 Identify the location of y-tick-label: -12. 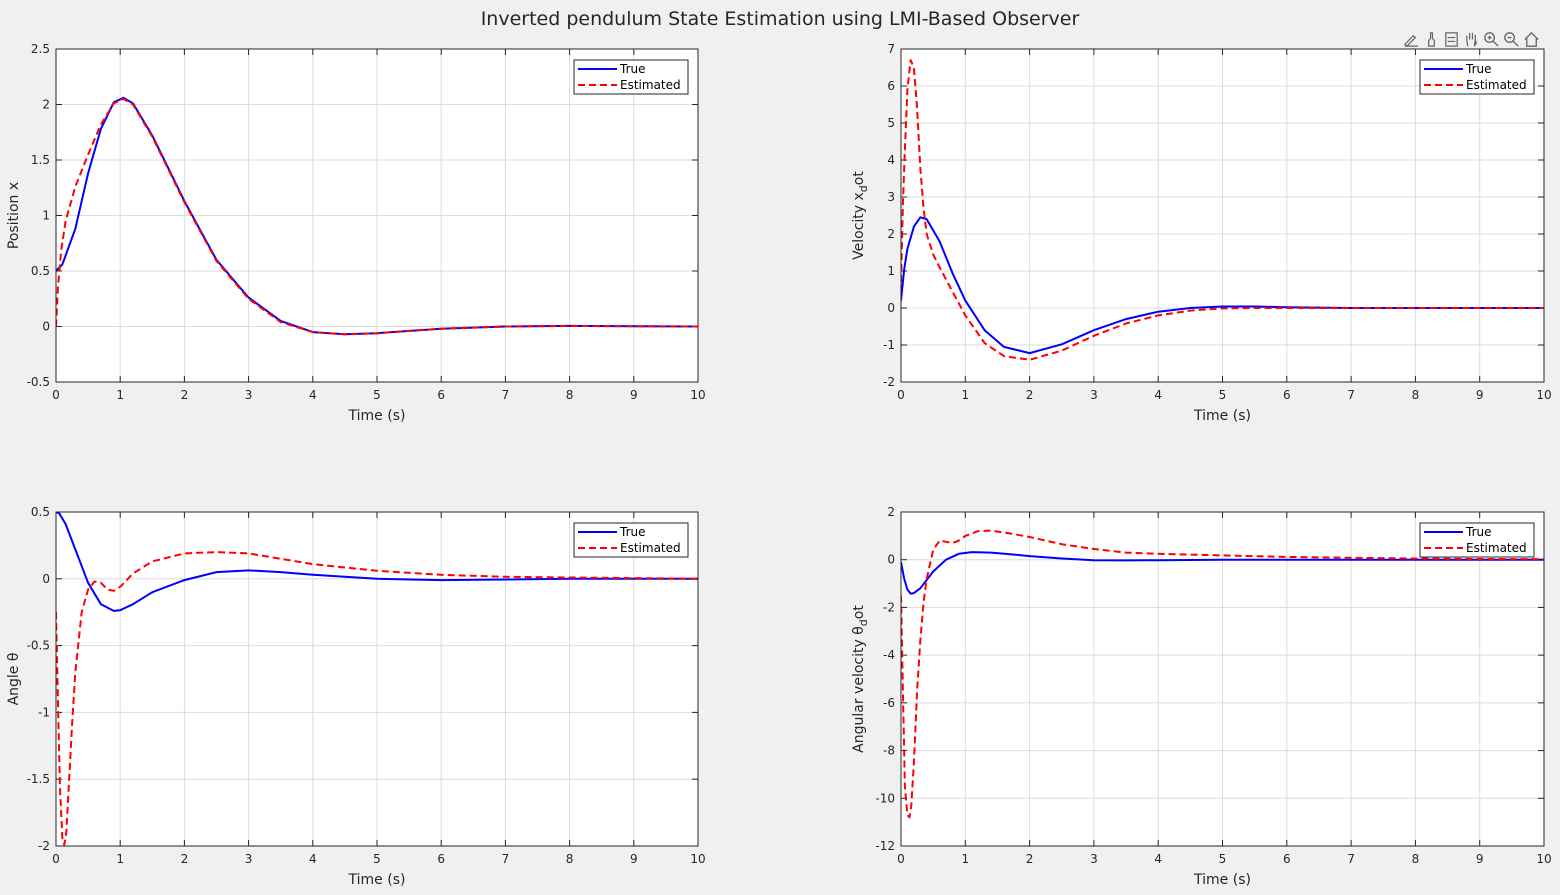
(885, 846).